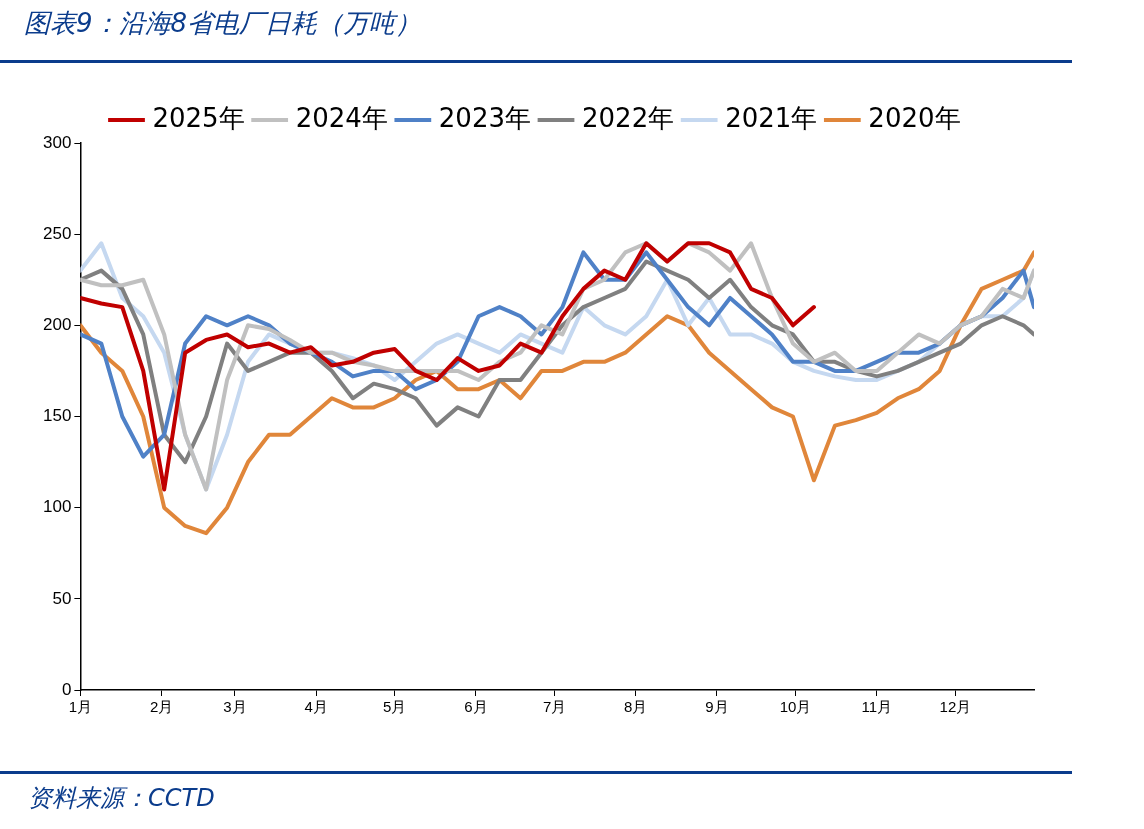 The image size is (1144, 829). I want to click on y-tick-label: 150, so click(57, 416).